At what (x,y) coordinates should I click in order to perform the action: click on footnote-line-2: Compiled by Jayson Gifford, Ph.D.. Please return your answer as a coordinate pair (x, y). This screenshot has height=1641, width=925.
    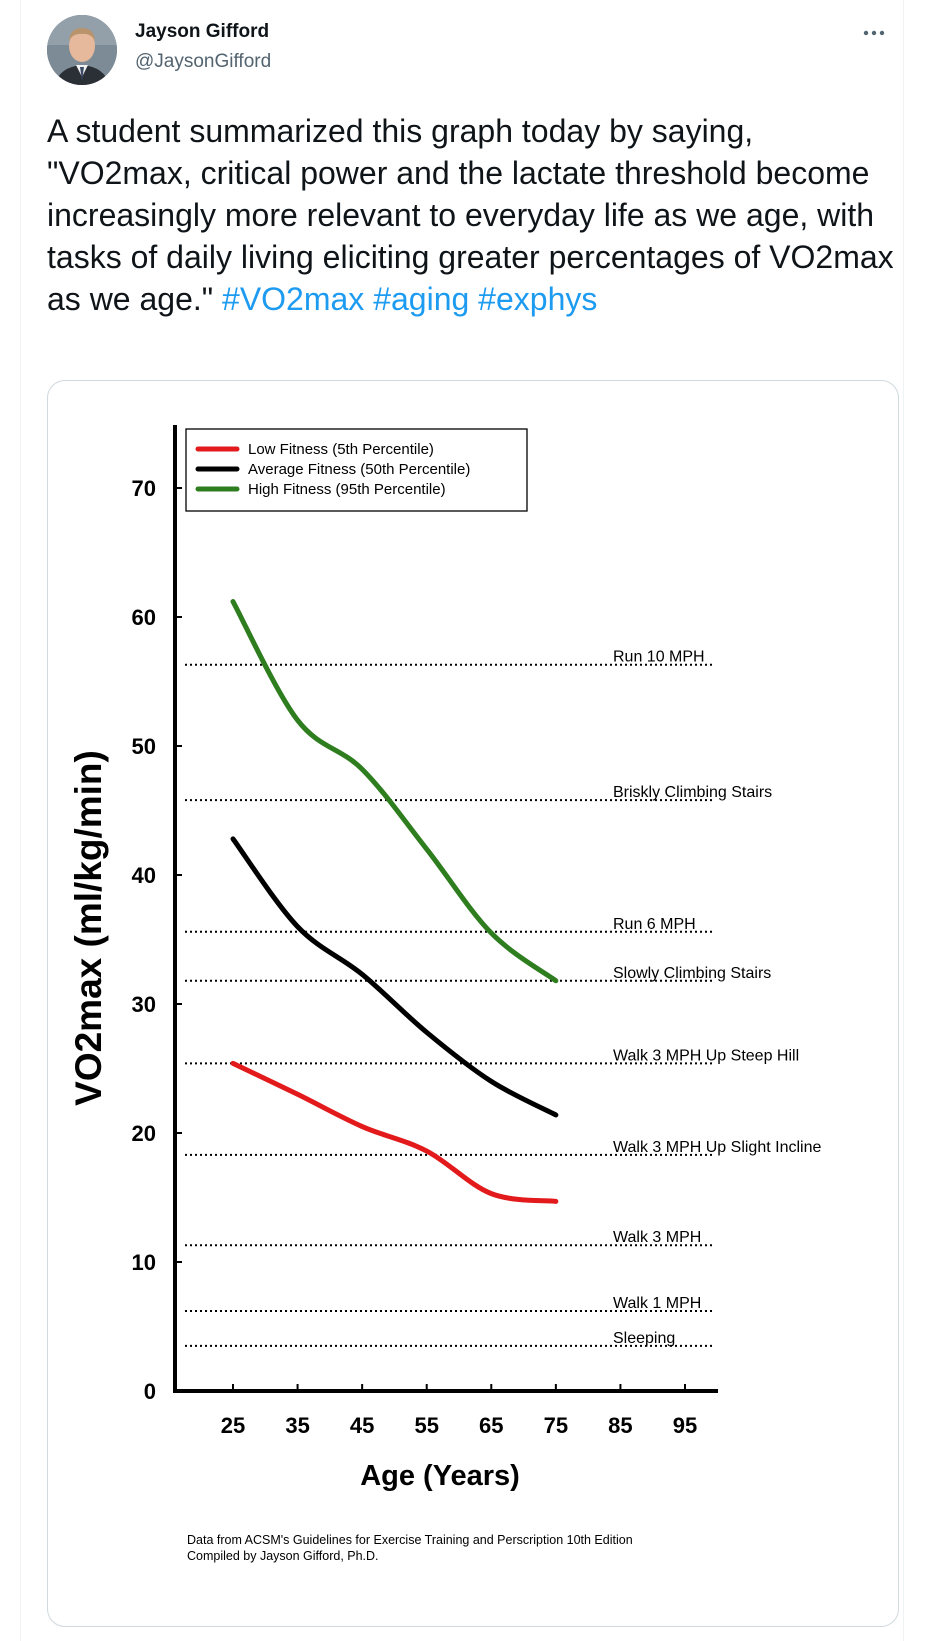
    Looking at the image, I should click on (283, 1556).